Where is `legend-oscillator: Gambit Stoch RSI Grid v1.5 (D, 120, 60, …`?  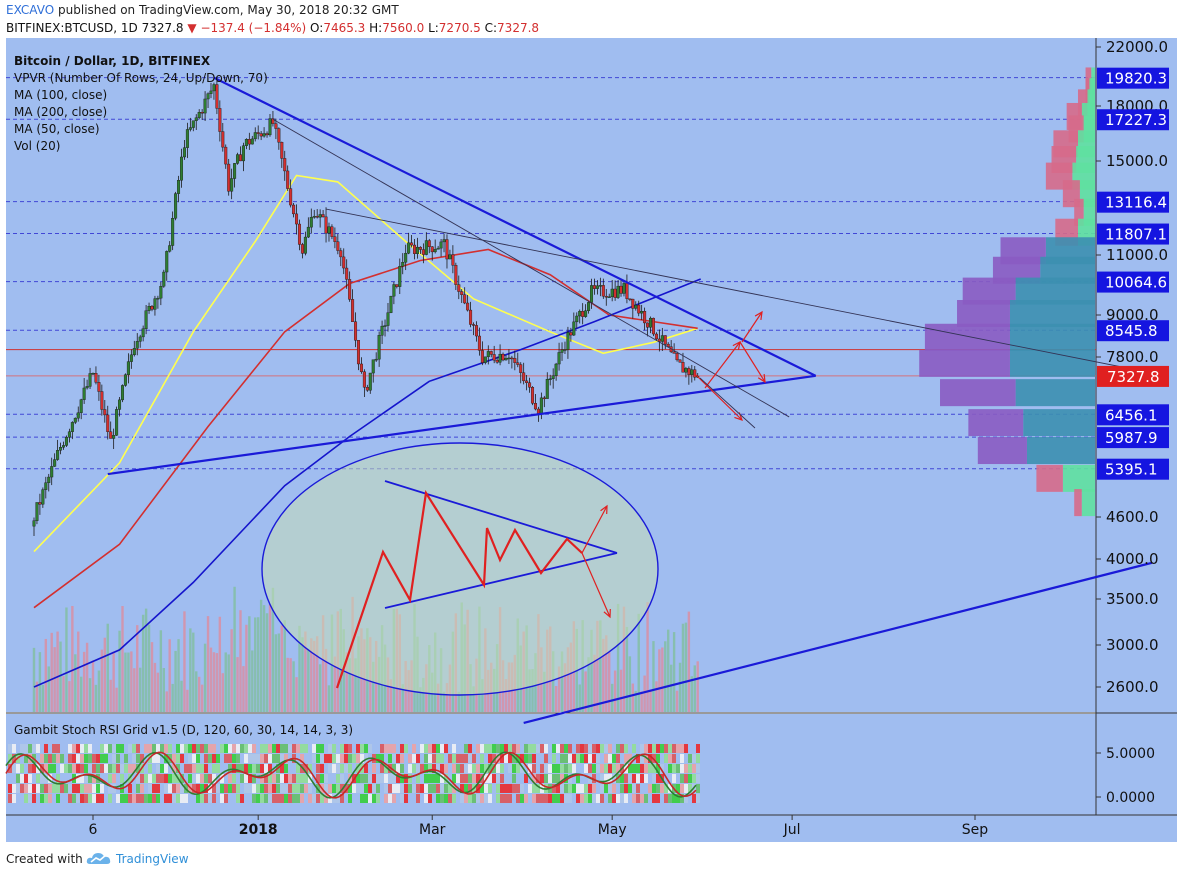
legend-oscillator: Gambit Stoch RSI Grid v1.5 (D, 120, 60, … is located at coordinates (183, 730).